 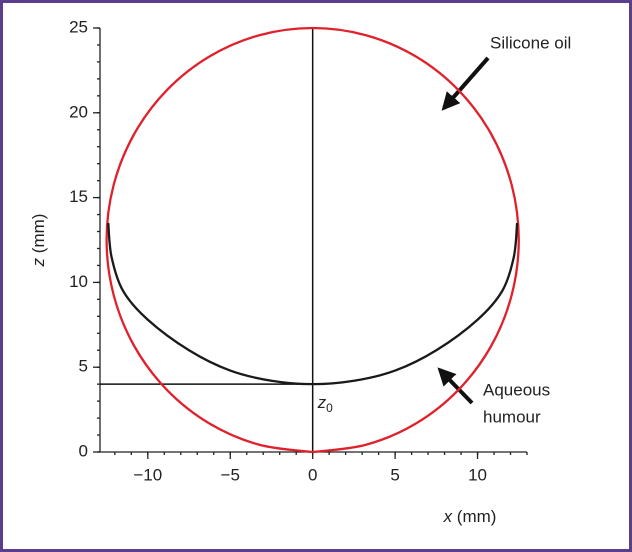 What do you see at coordinates (38, 236) in the screenshot?
I see `y-axis-label-unit: (mm)` at bounding box center [38, 236].